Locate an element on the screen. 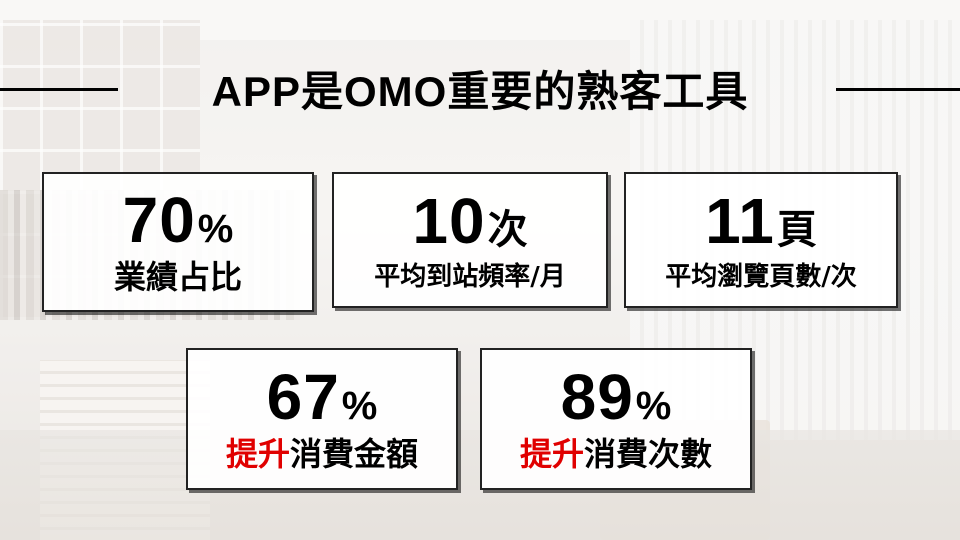 The image size is (960, 540). stat-value: 89% is located at coordinates (616, 397).